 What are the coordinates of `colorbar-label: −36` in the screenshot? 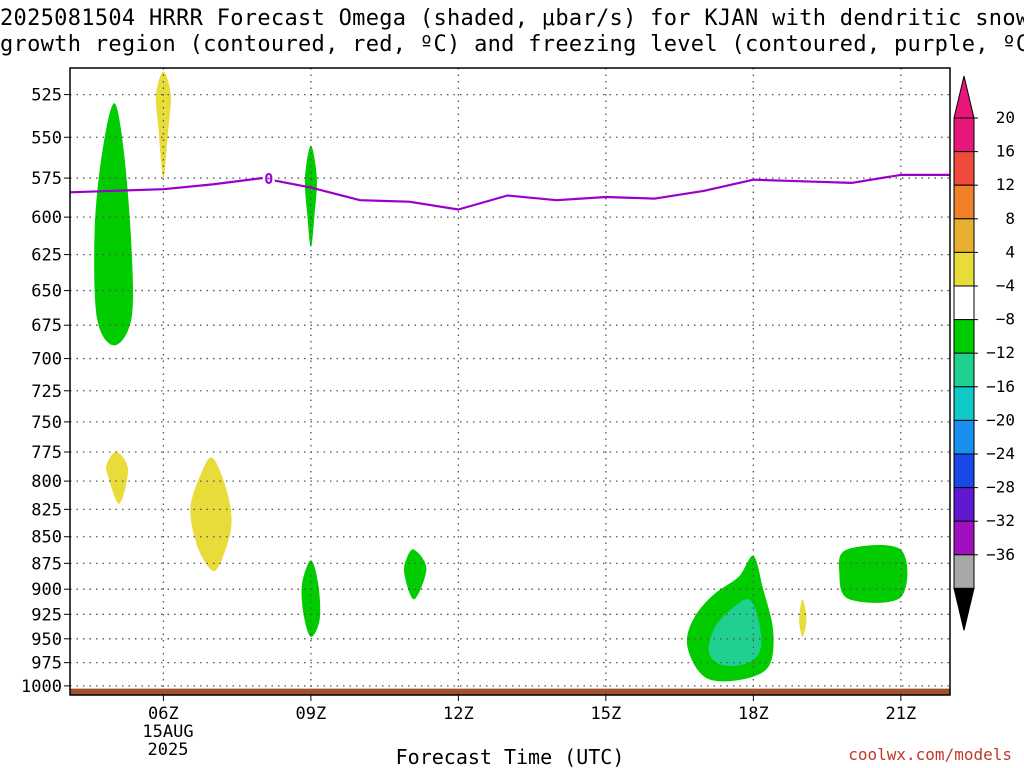 It's located at (1000, 554).